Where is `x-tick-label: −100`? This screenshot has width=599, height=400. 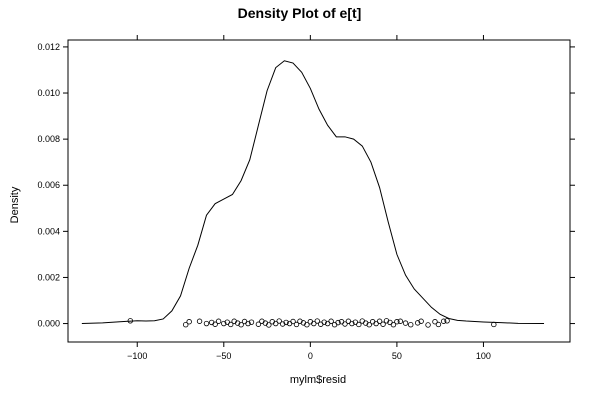
x-tick-label: −100 is located at coordinates (137, 356).